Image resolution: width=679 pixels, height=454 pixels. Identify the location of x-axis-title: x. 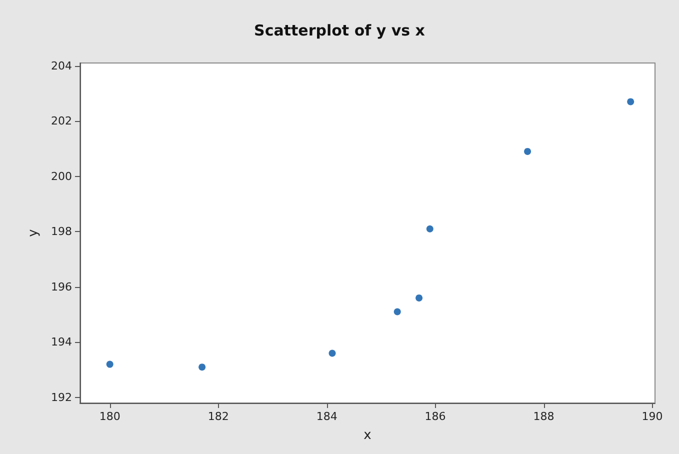
(368, 435).